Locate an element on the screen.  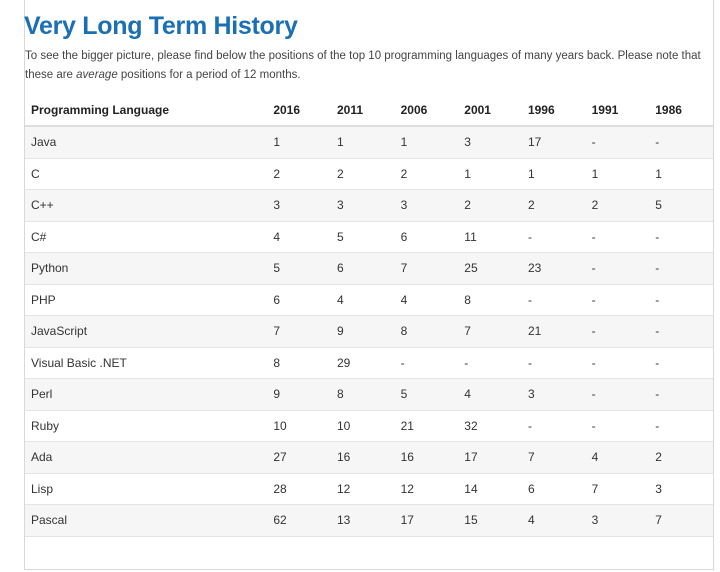
table-row: Ada 27 16 16 17 7 4 2 is located at coordinates (369, 457).